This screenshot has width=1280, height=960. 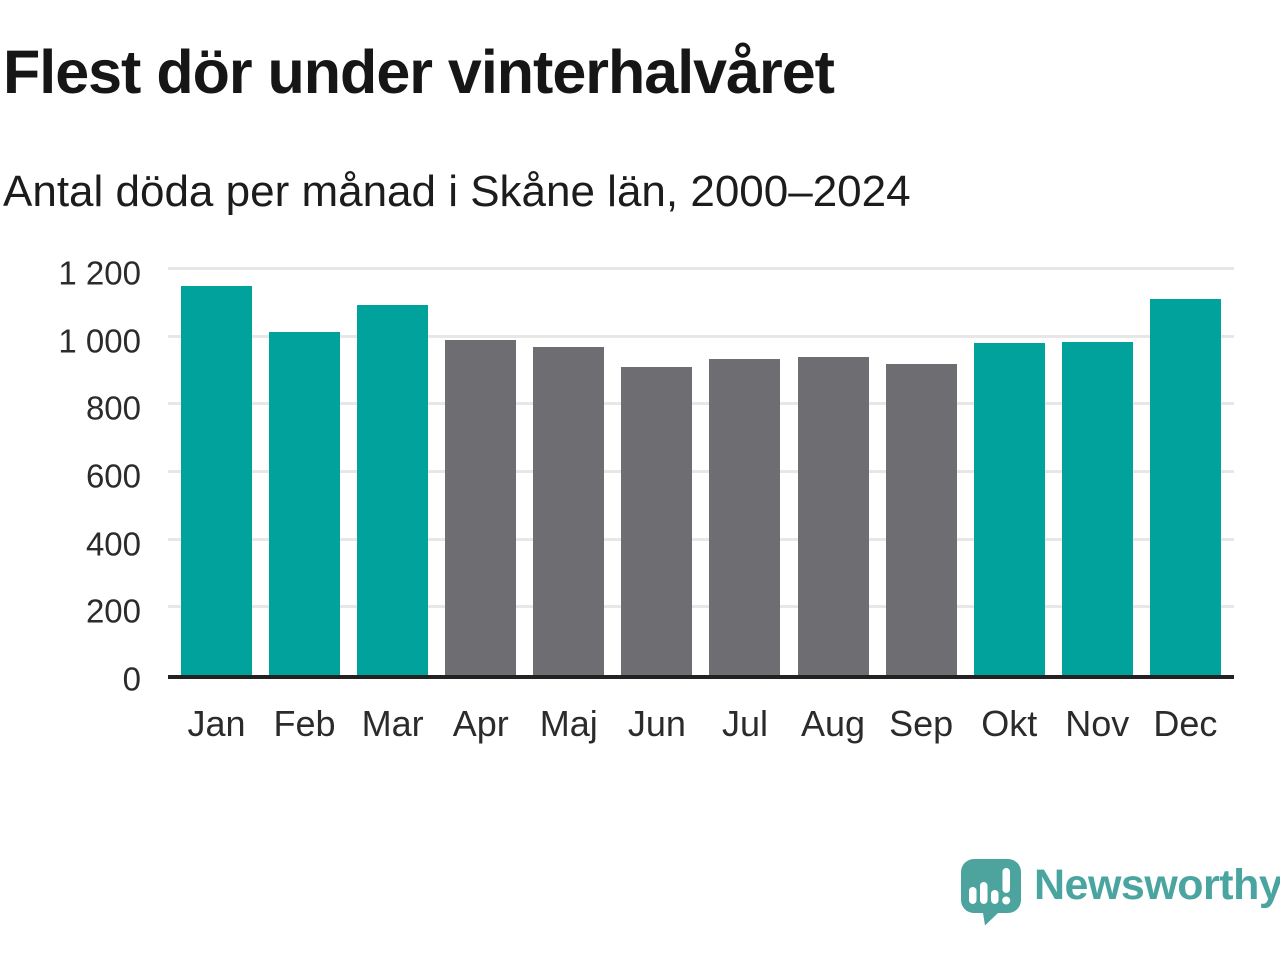 I want to click on x-axis: Jan Feb Mar Apr Maj Jun Jul Aug Sep Okt Nov Dec, so click(x=701, y=724).